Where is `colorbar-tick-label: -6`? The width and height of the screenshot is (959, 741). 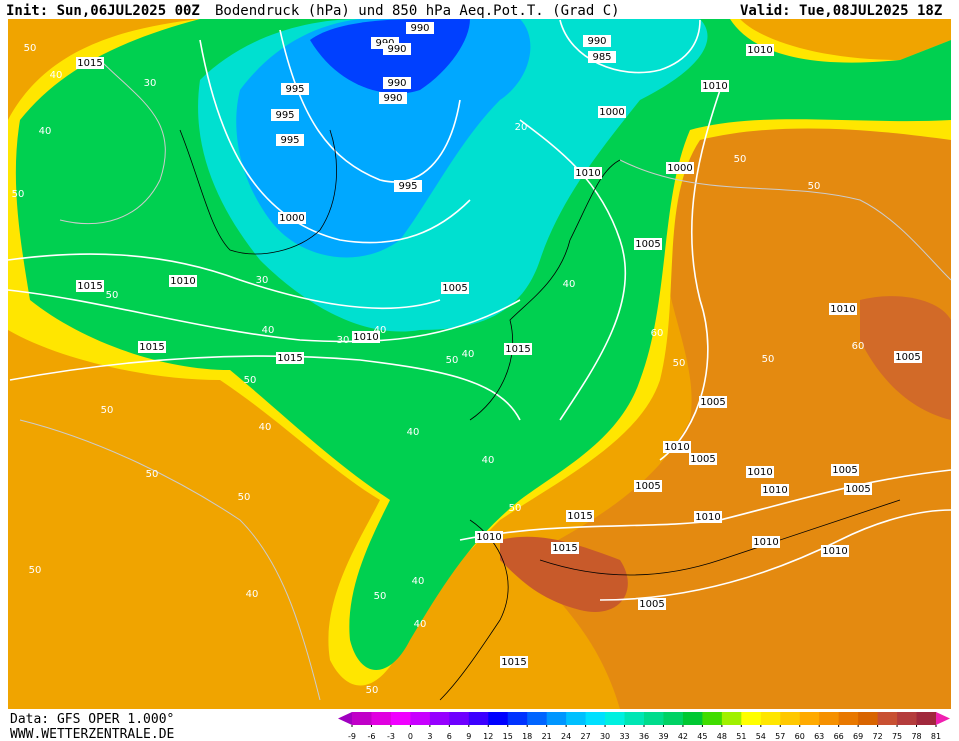
colorbar-tick-label: -6 is located at coordinates (371, 736).